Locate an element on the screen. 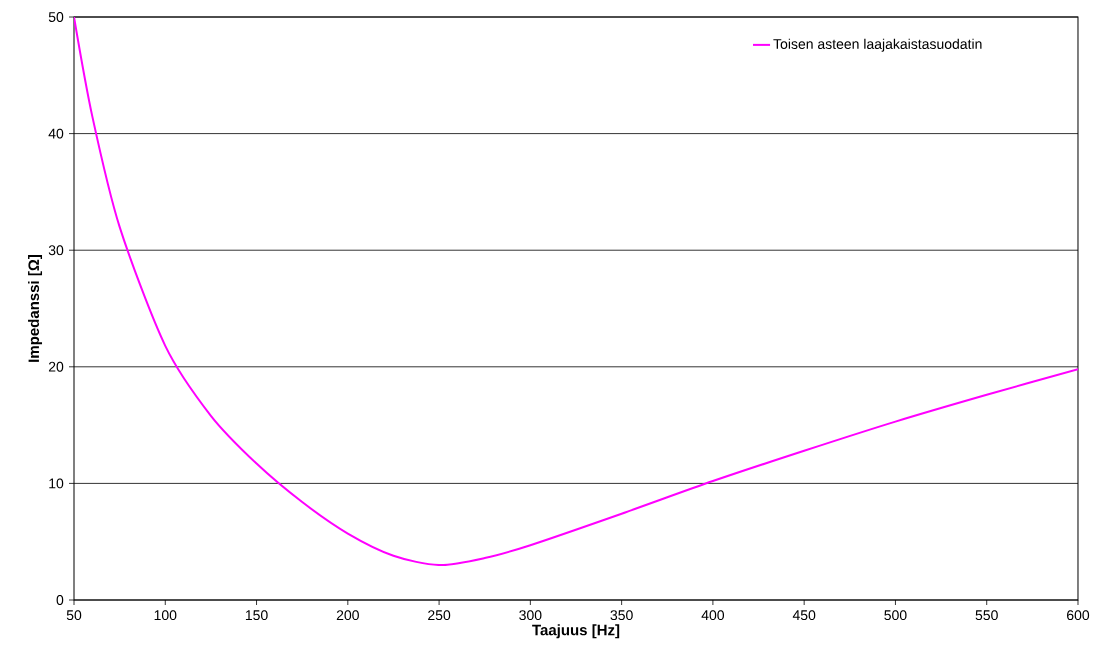 This screenshot has width=1103, height=667. y-tick-label: 20 is located at coordinates (56, 366).